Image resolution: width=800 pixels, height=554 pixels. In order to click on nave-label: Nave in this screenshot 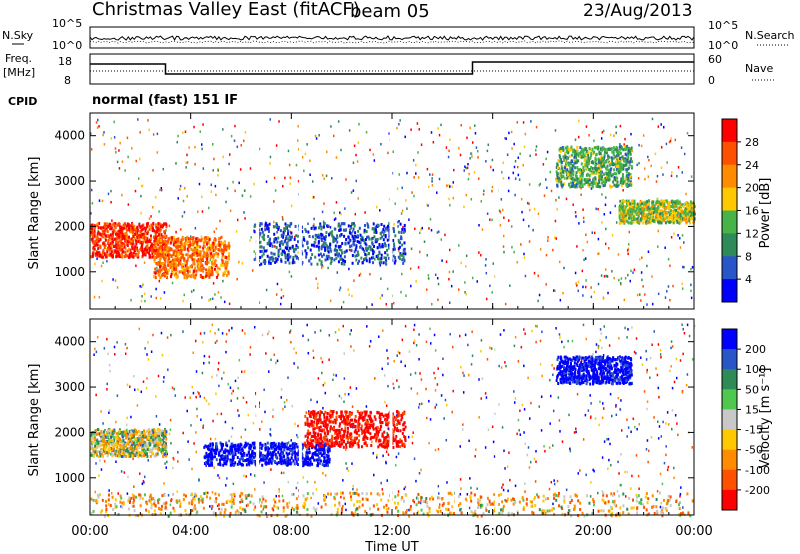, I will do `click(759, 68)`.